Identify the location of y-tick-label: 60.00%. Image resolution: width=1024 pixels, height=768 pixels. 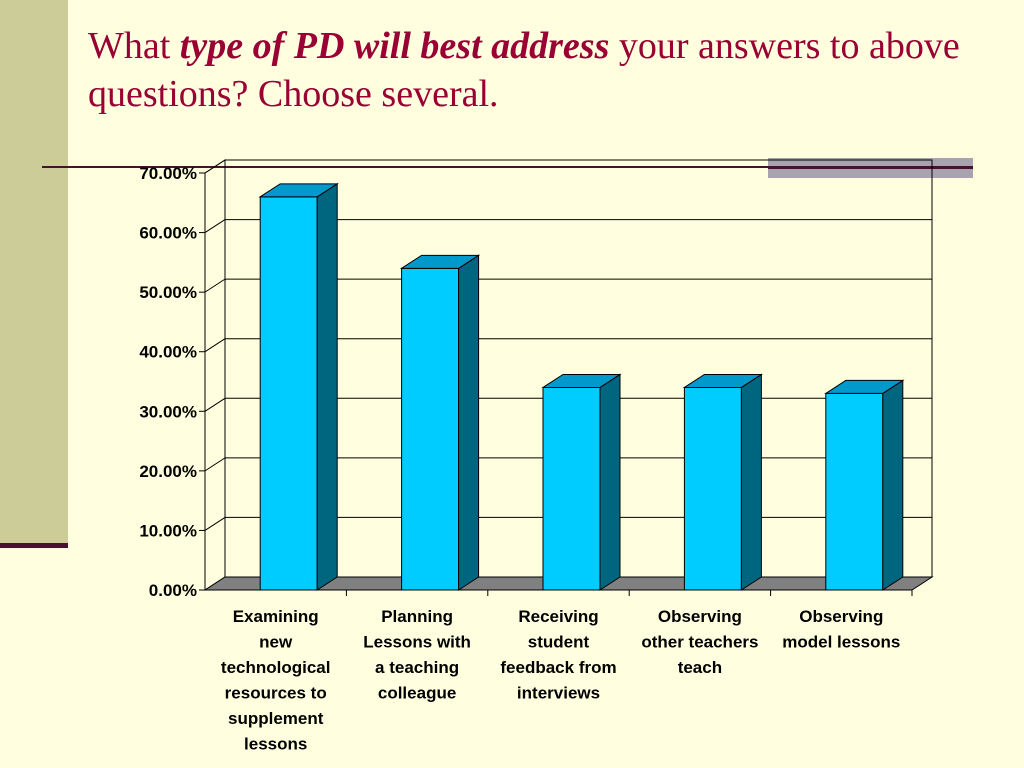
(168, 233).